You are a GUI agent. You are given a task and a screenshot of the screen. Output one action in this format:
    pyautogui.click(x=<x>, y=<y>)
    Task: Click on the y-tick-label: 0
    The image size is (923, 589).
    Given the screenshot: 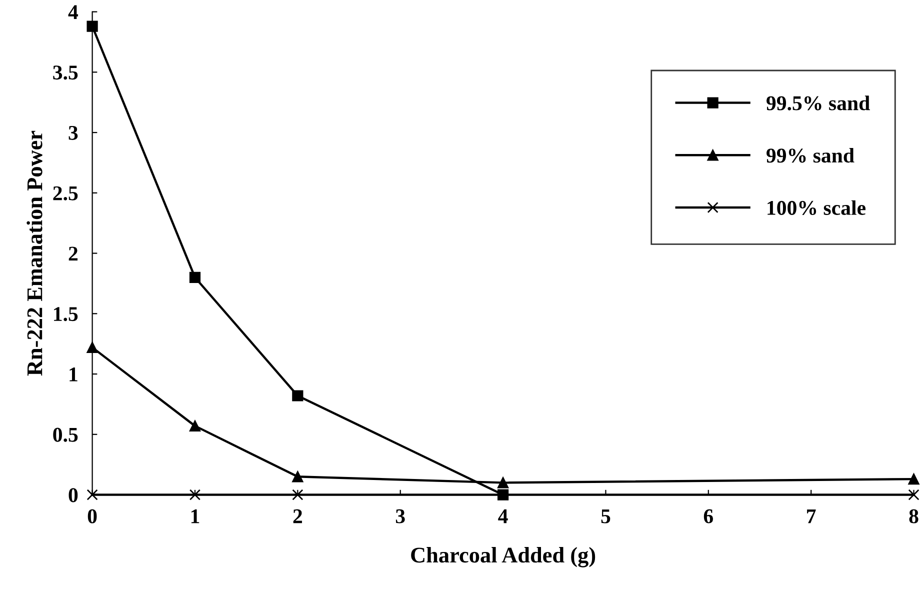 What is the action you would take?
    pyautogui.click(x=73, y=495)
    